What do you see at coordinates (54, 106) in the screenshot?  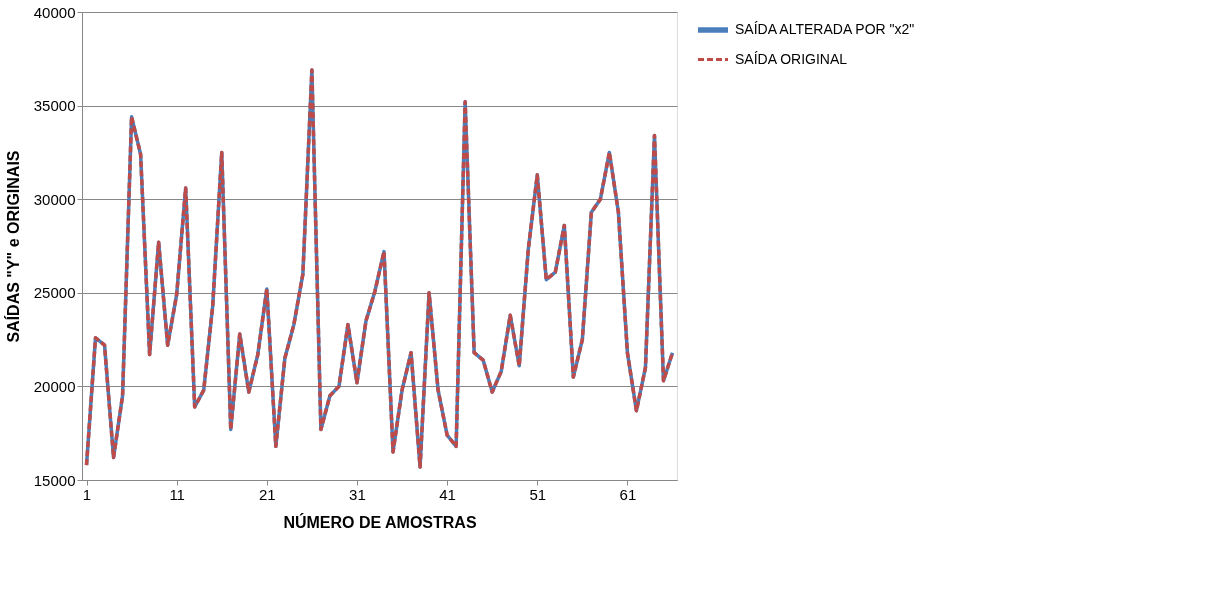 I see `y-tick-label: 35000` at bounding box center [54, 106].